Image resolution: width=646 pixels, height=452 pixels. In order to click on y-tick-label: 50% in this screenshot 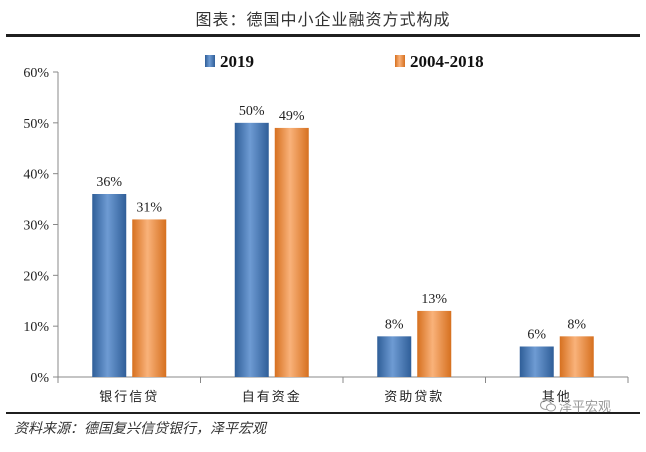, I will do `click(36, 124)`.